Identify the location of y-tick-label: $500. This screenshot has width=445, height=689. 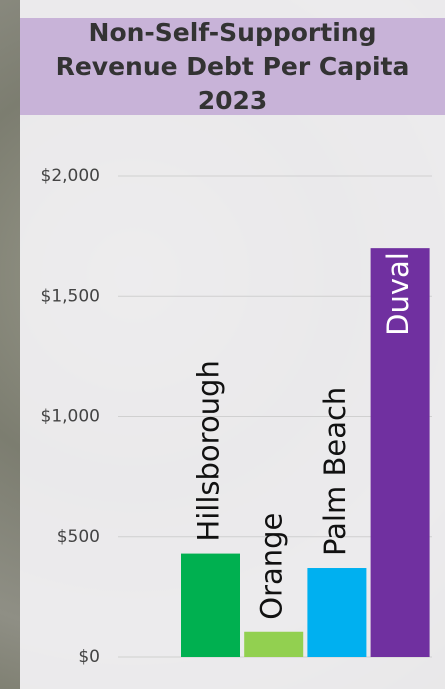
(78, 537).